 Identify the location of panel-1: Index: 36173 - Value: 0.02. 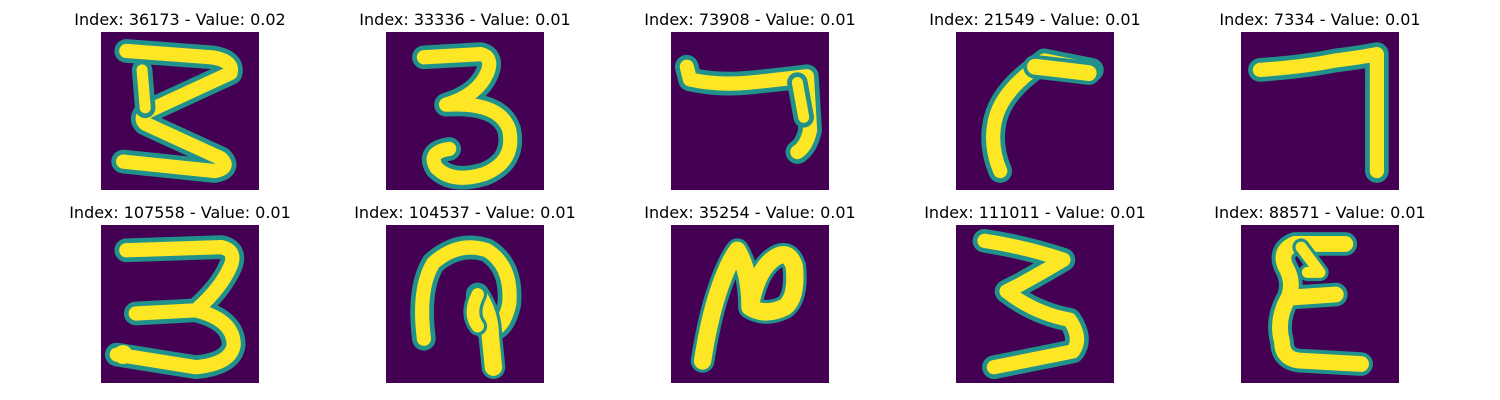
(180, 105).